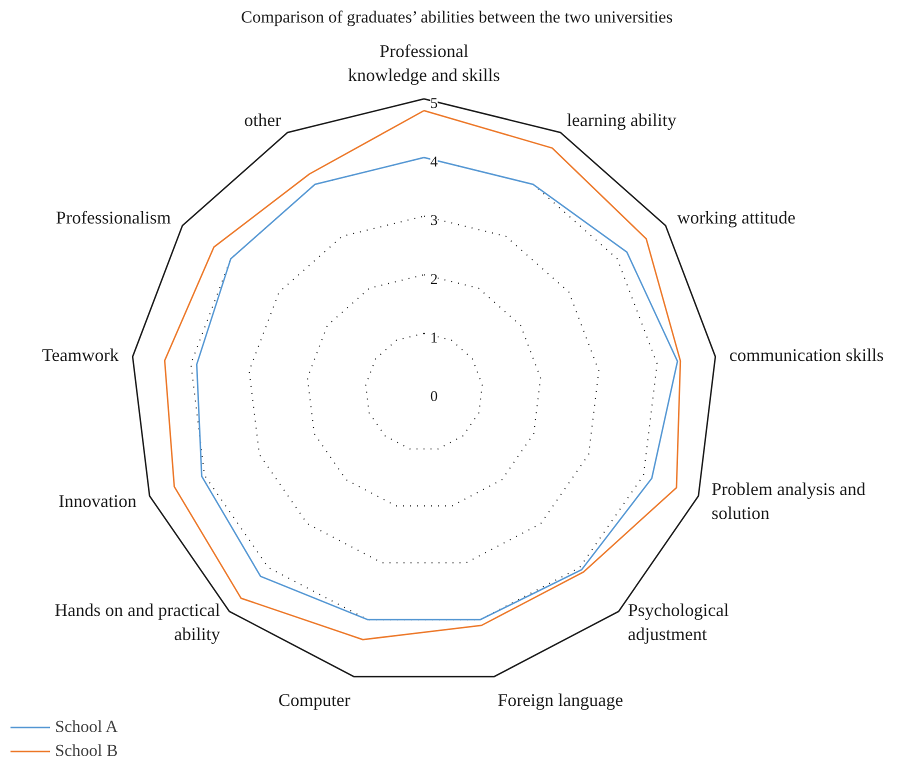 The image size is (914, 771). What do you see at coordinates (113, 218) in the screenshot?
I see `spoke-label: Professionalism` at bounding box center [113, 218].